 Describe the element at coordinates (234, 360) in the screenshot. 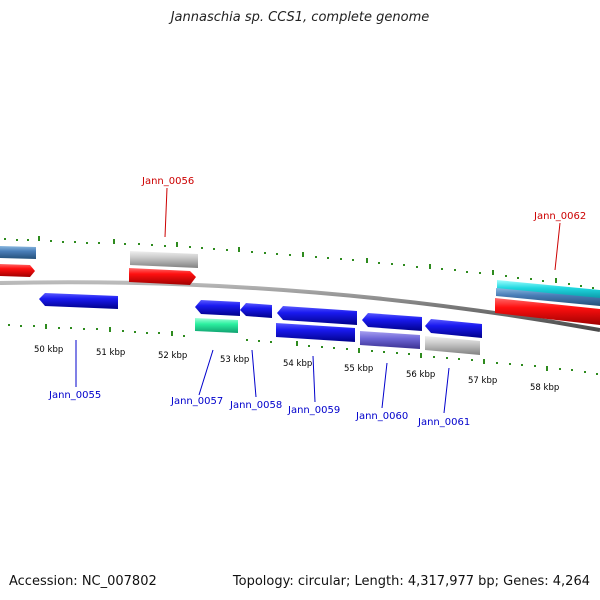

I see `scale-label: 53 kbp` at that location.